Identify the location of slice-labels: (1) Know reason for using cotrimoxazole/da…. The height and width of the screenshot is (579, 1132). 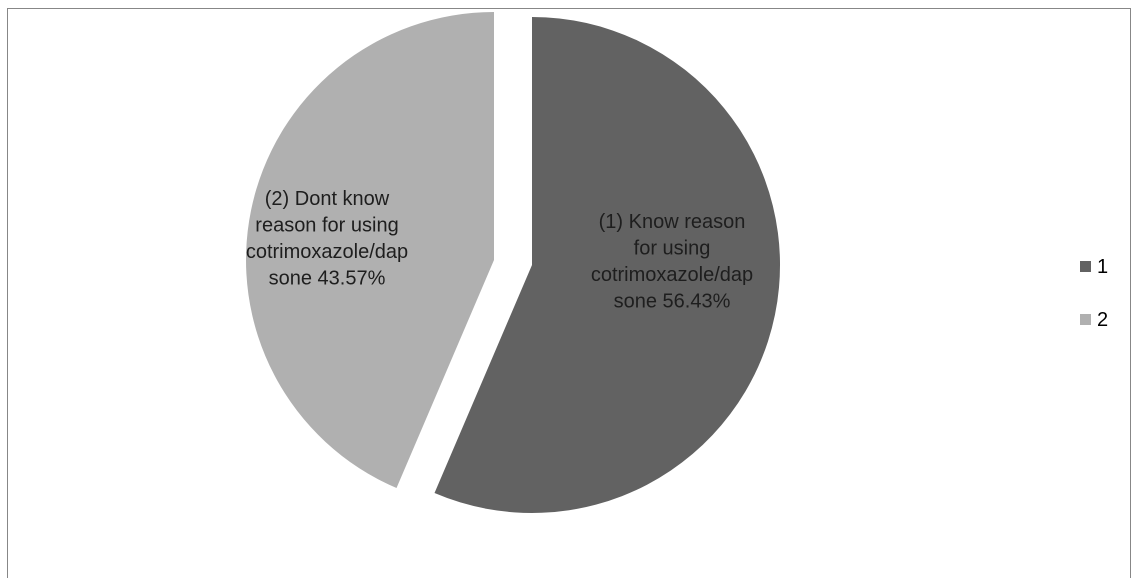
(499, 250).